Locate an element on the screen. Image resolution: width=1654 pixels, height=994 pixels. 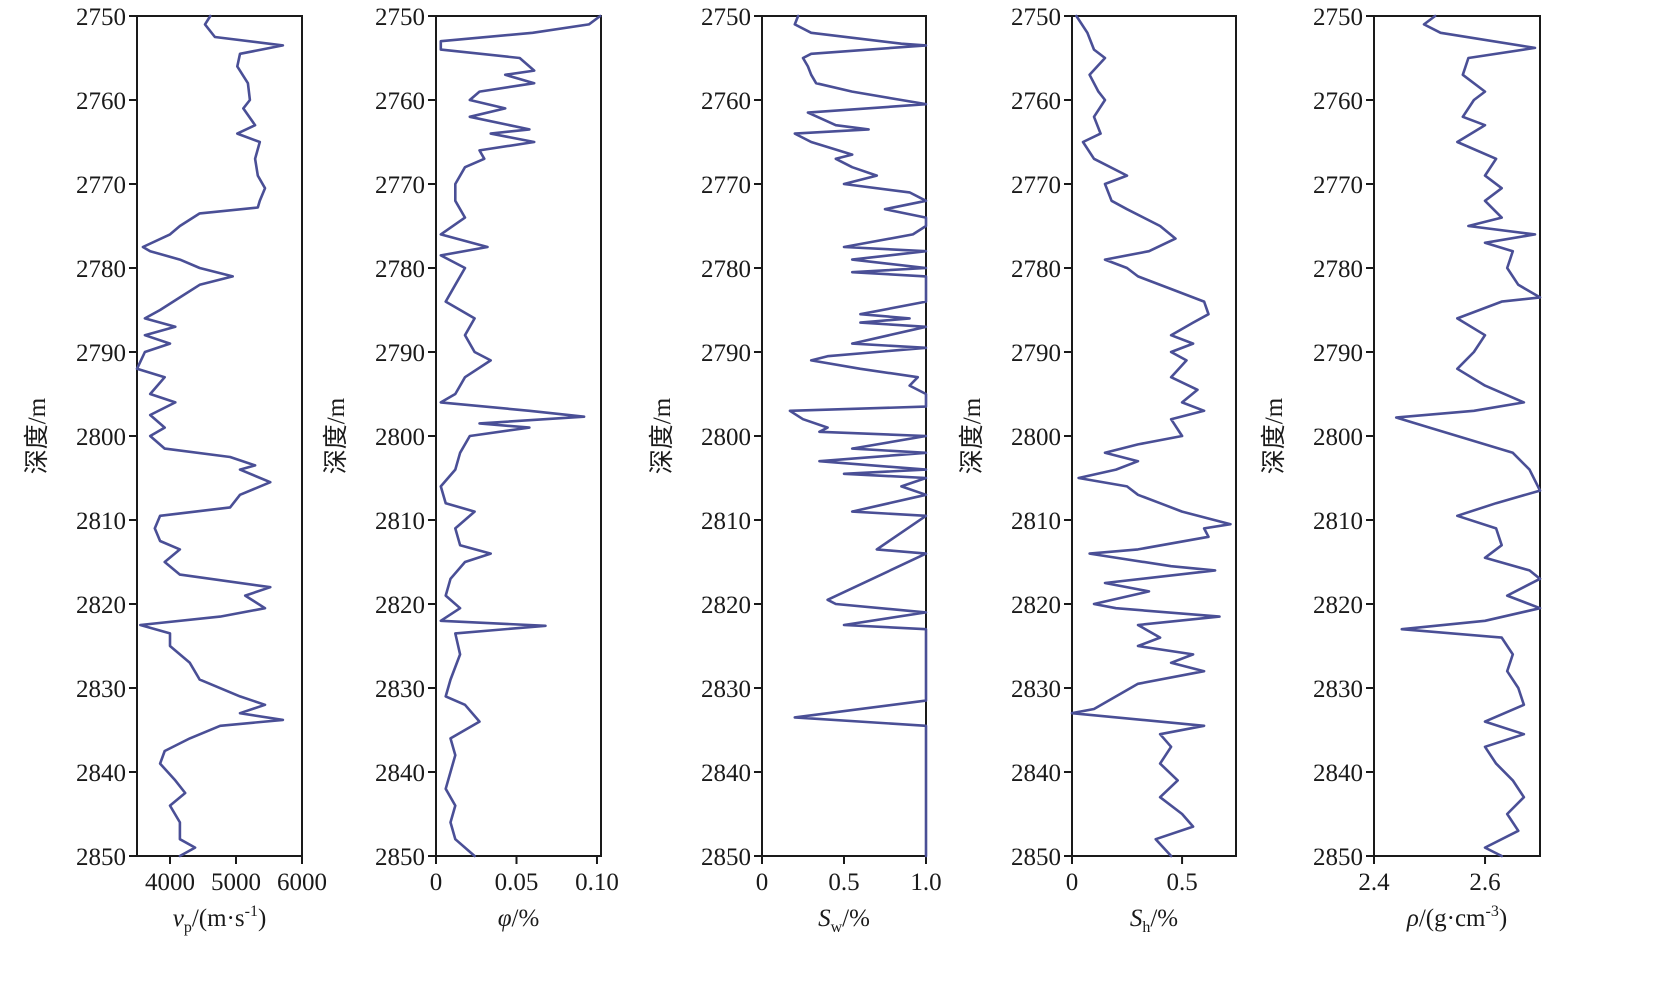
x-tick-label: 0.05 is located at coordinates (517, 882).